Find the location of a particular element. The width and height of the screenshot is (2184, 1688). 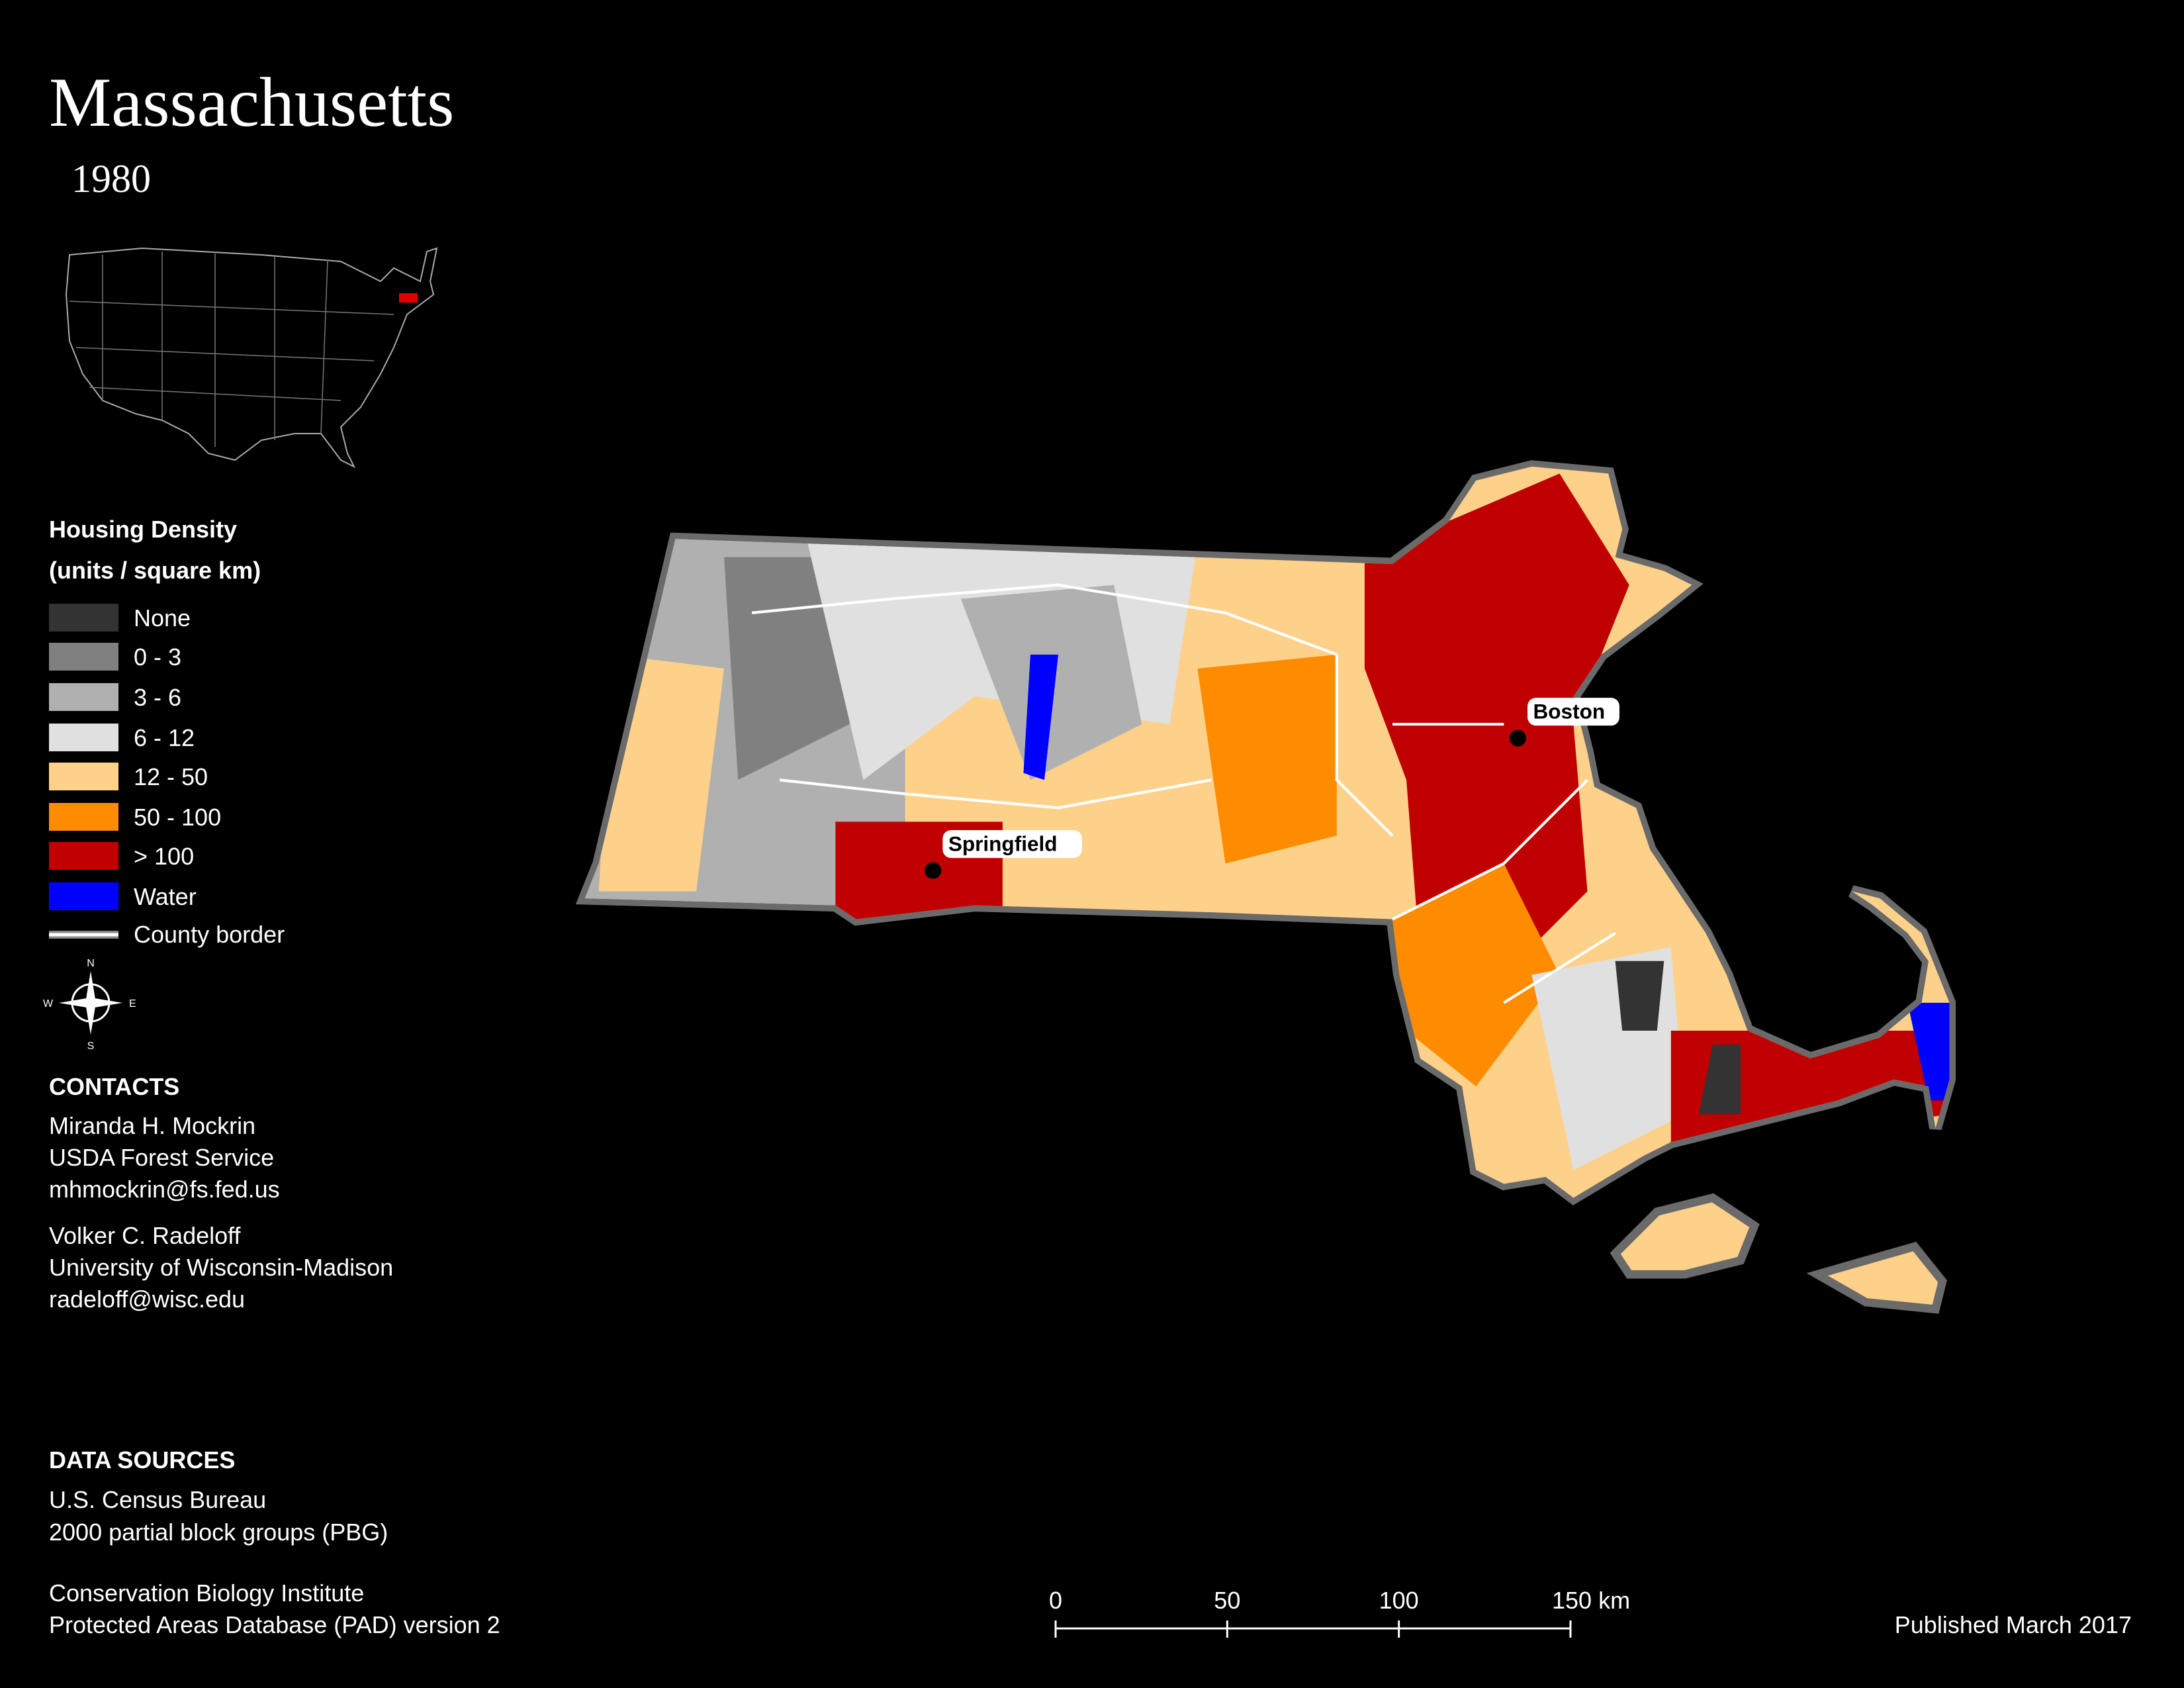

compass-w: W is located at coordinates (49, 1003).